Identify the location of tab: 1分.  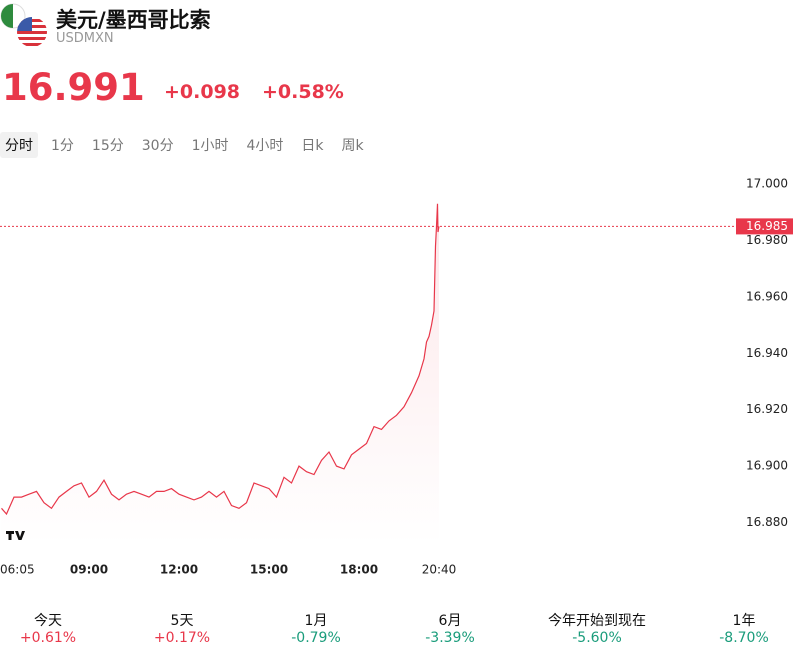
(62, 146).